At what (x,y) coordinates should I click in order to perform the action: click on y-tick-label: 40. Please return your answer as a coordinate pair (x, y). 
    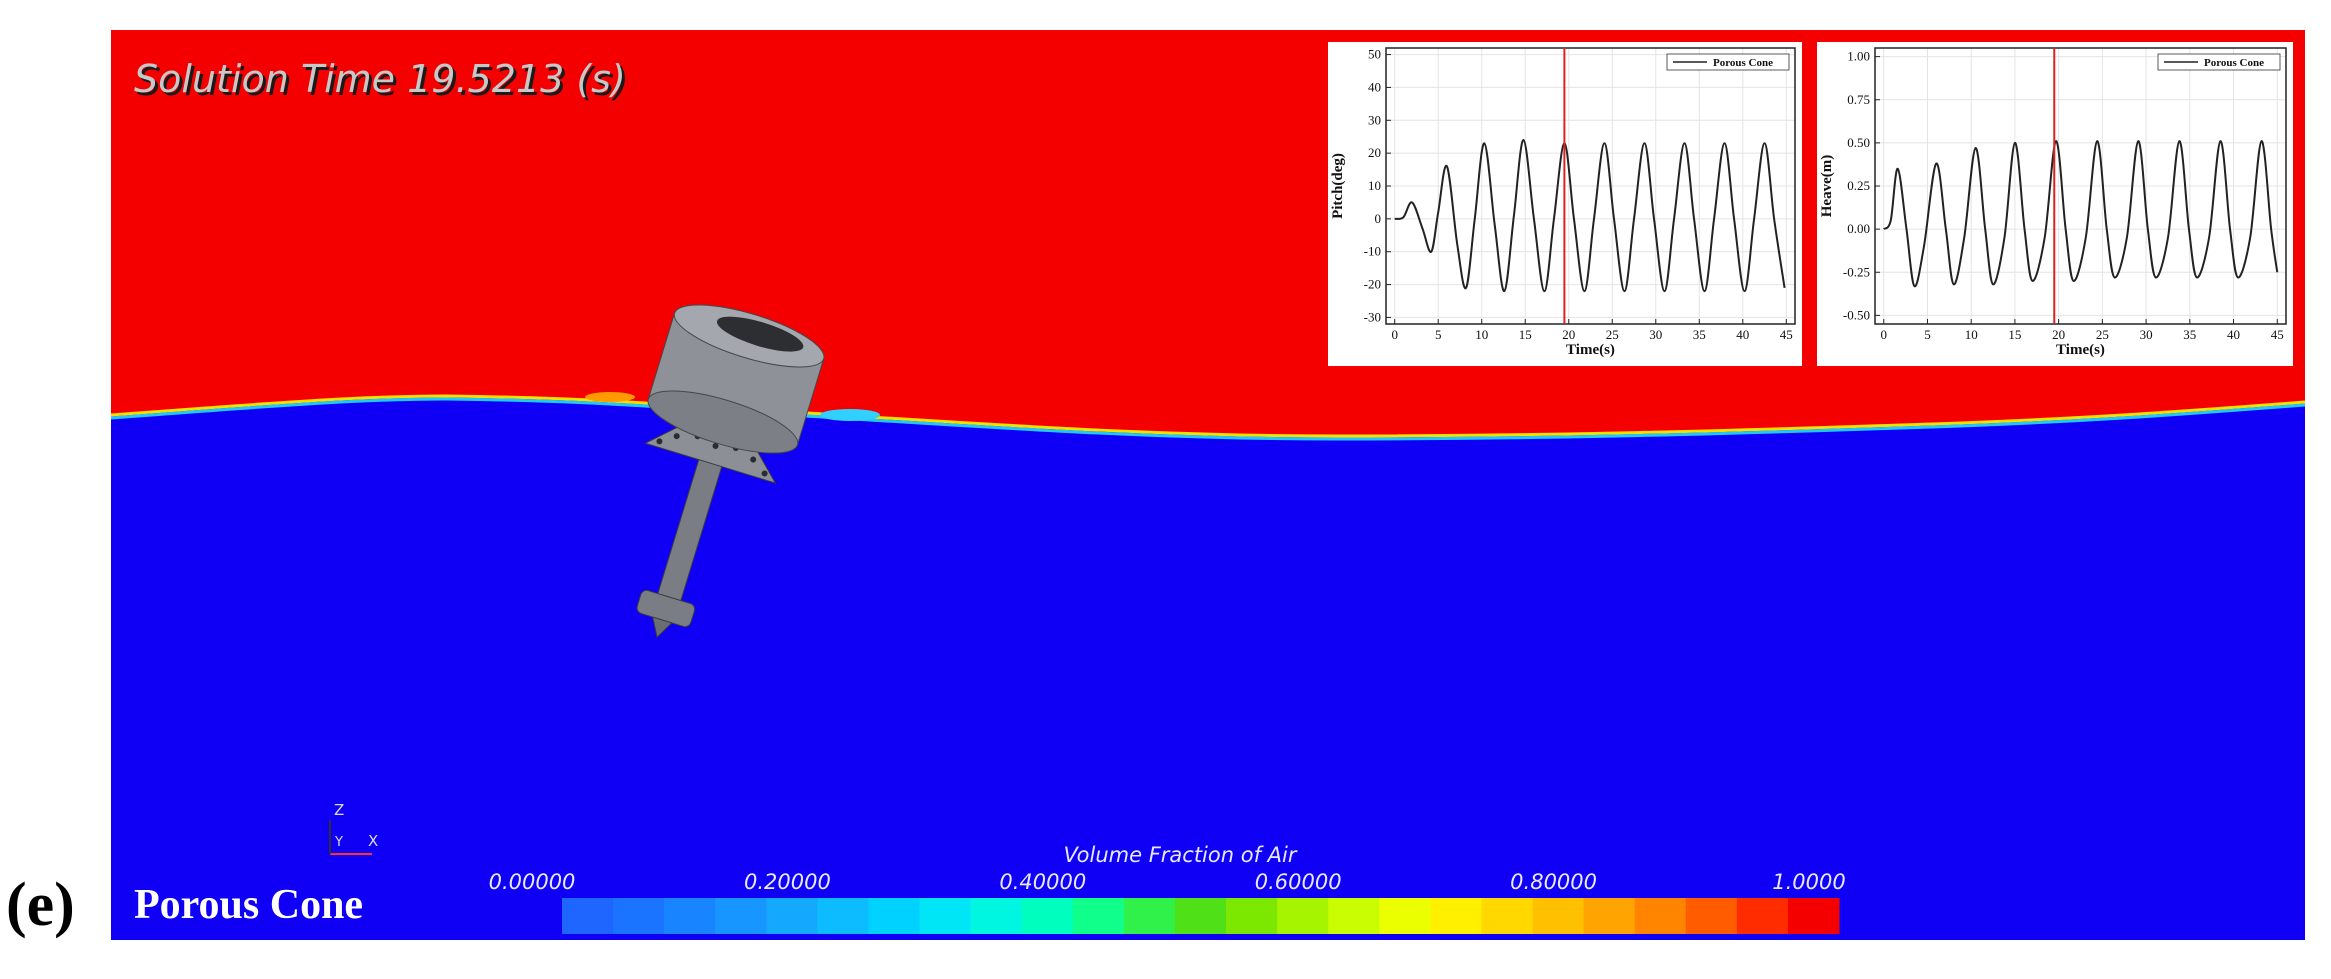
    Looking at the image, I should click on (1374, 86).